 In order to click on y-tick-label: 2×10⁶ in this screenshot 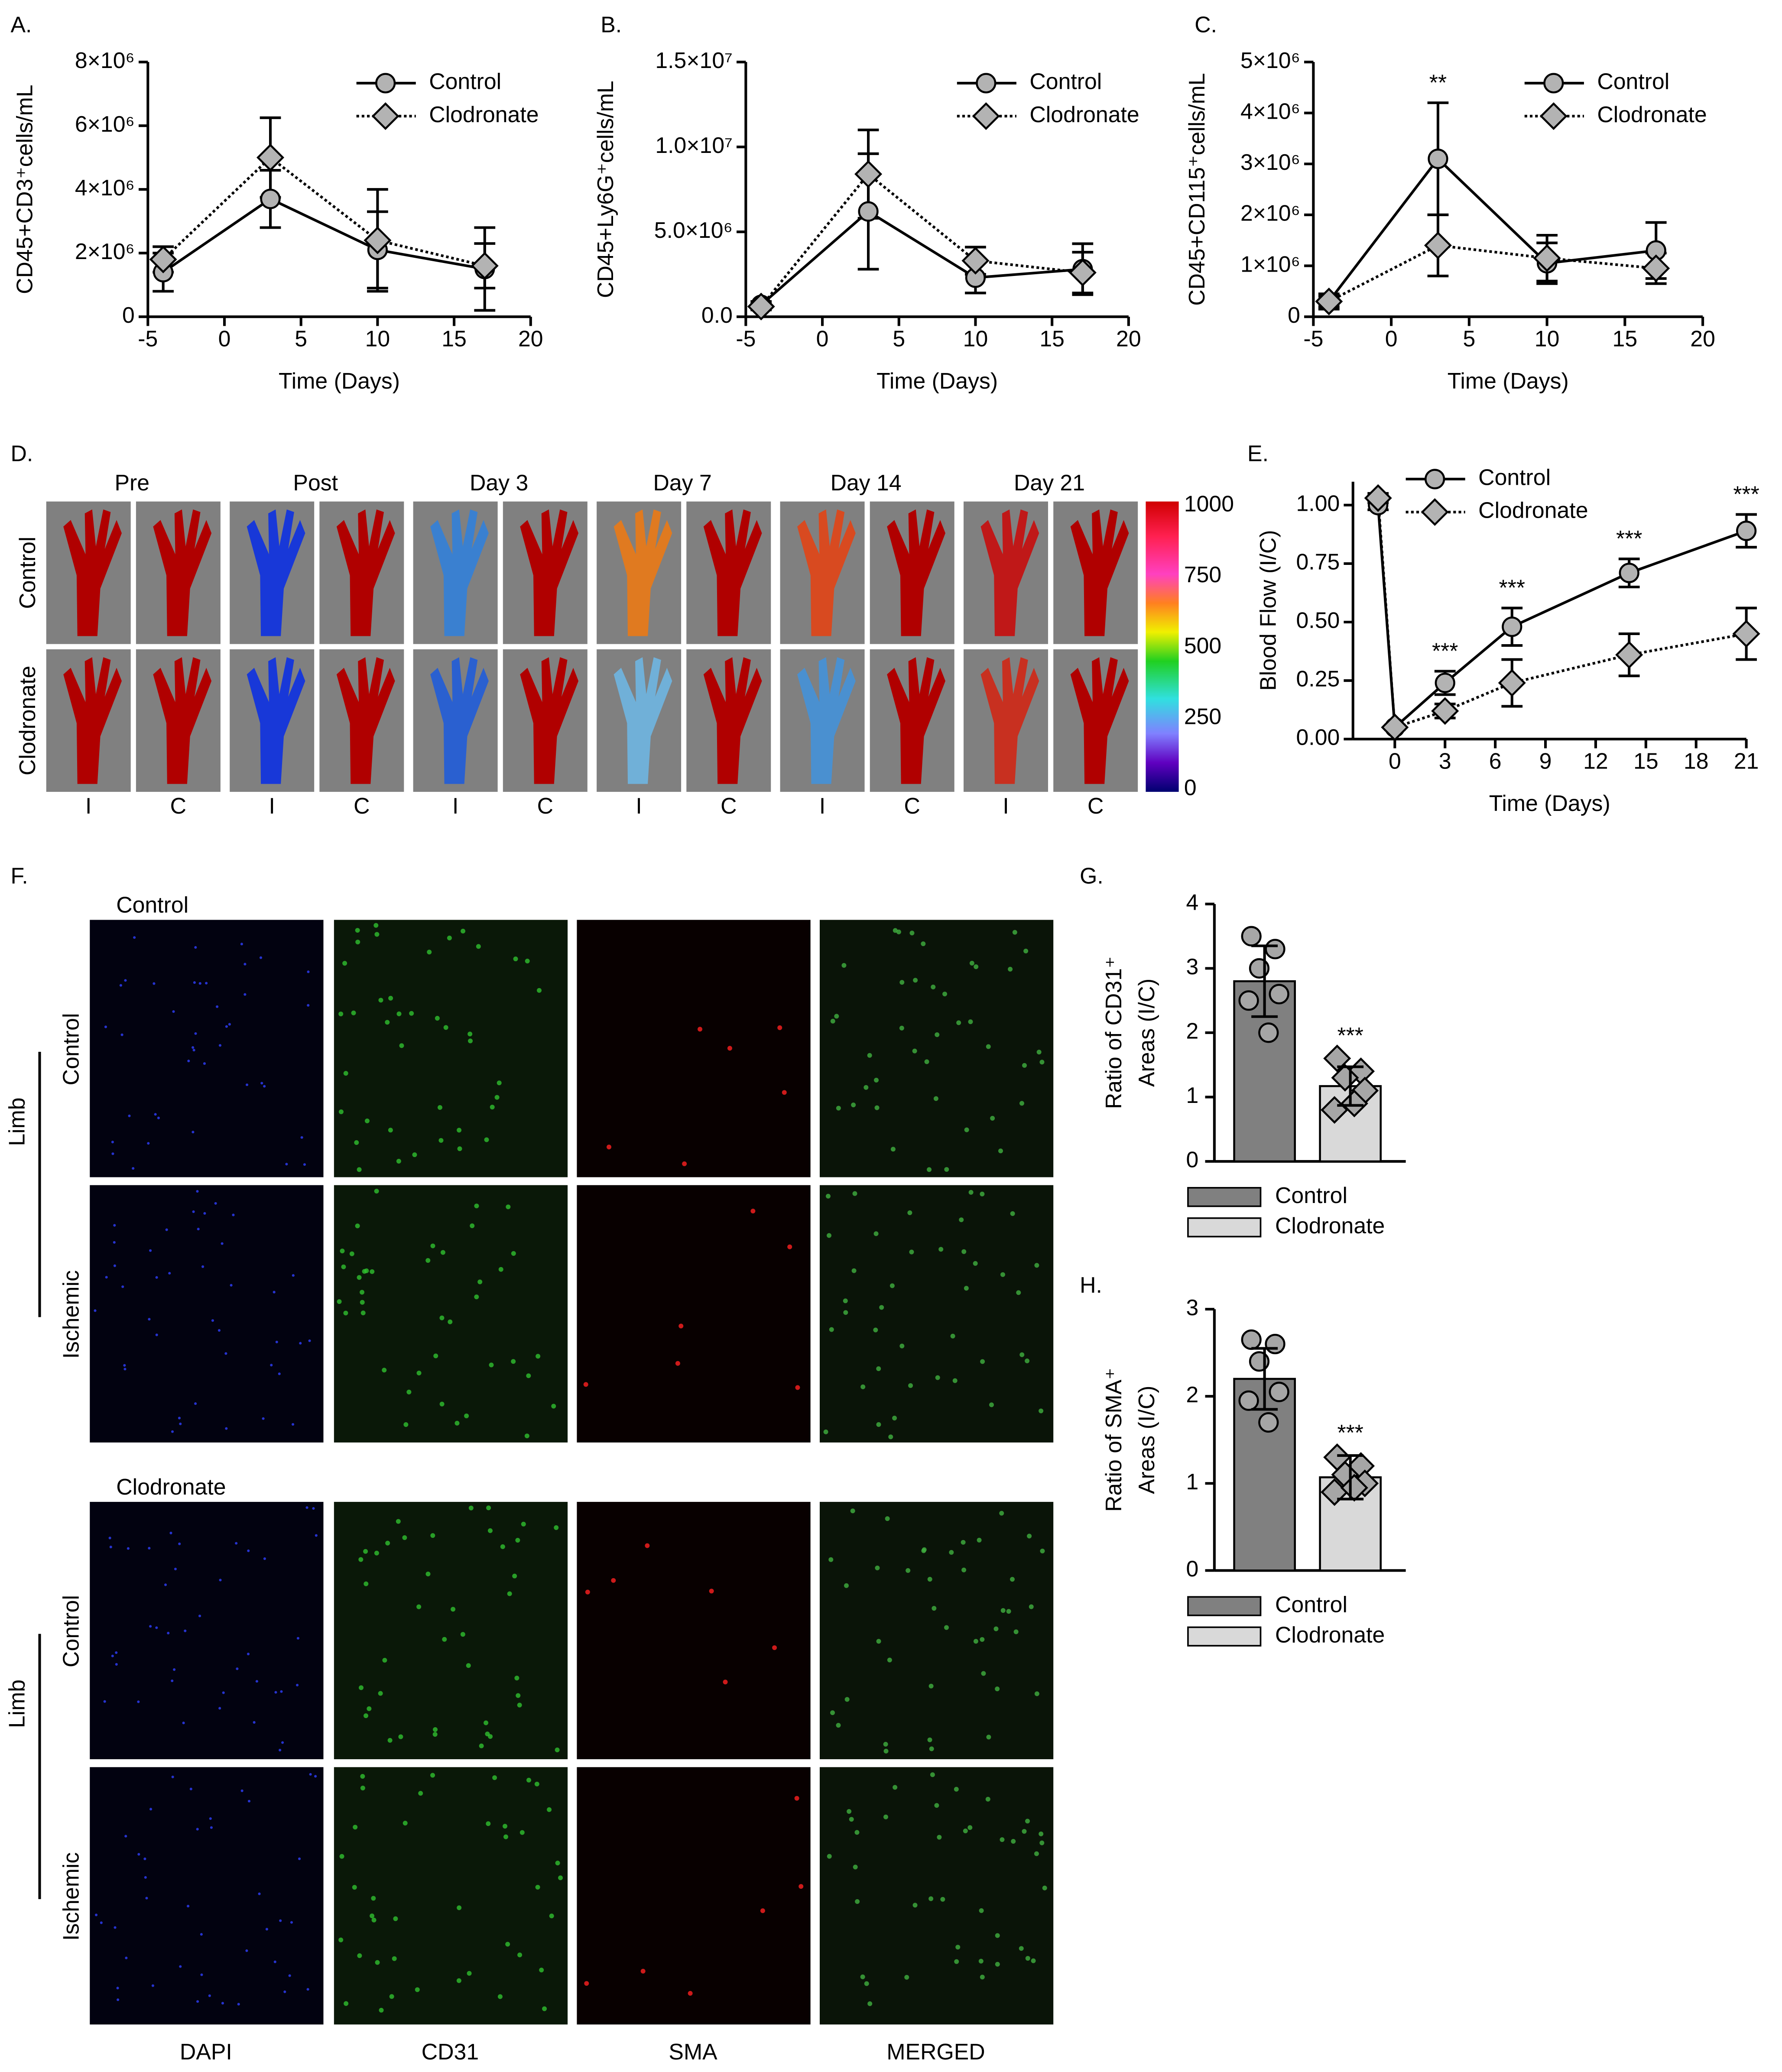, I will do `click(1270, 213)`.